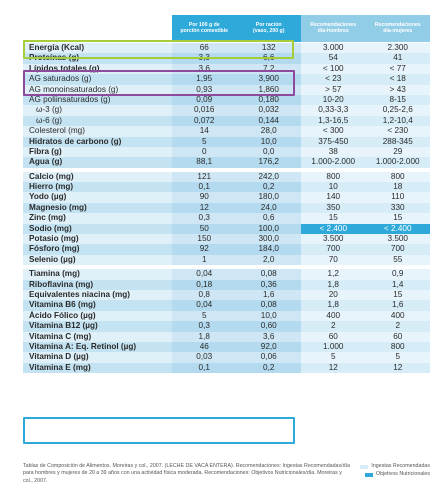  What do you see at coordinates (268, 79) in the screenshot?
I see `row-value: 3,900` at bounding box center [268, 79].